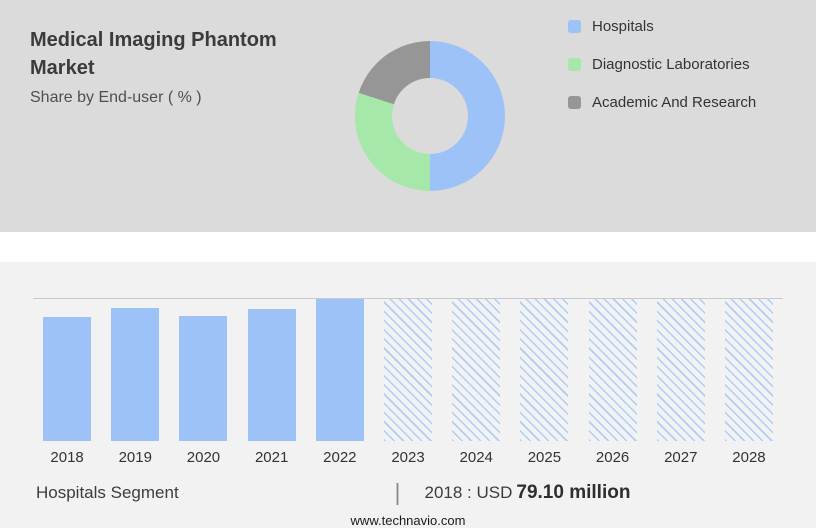  What do you see at coordinates (468, 492) in the screenshot?
I see `segment-value-prefix: 2018 : USD` at bounding box center [468, 492].